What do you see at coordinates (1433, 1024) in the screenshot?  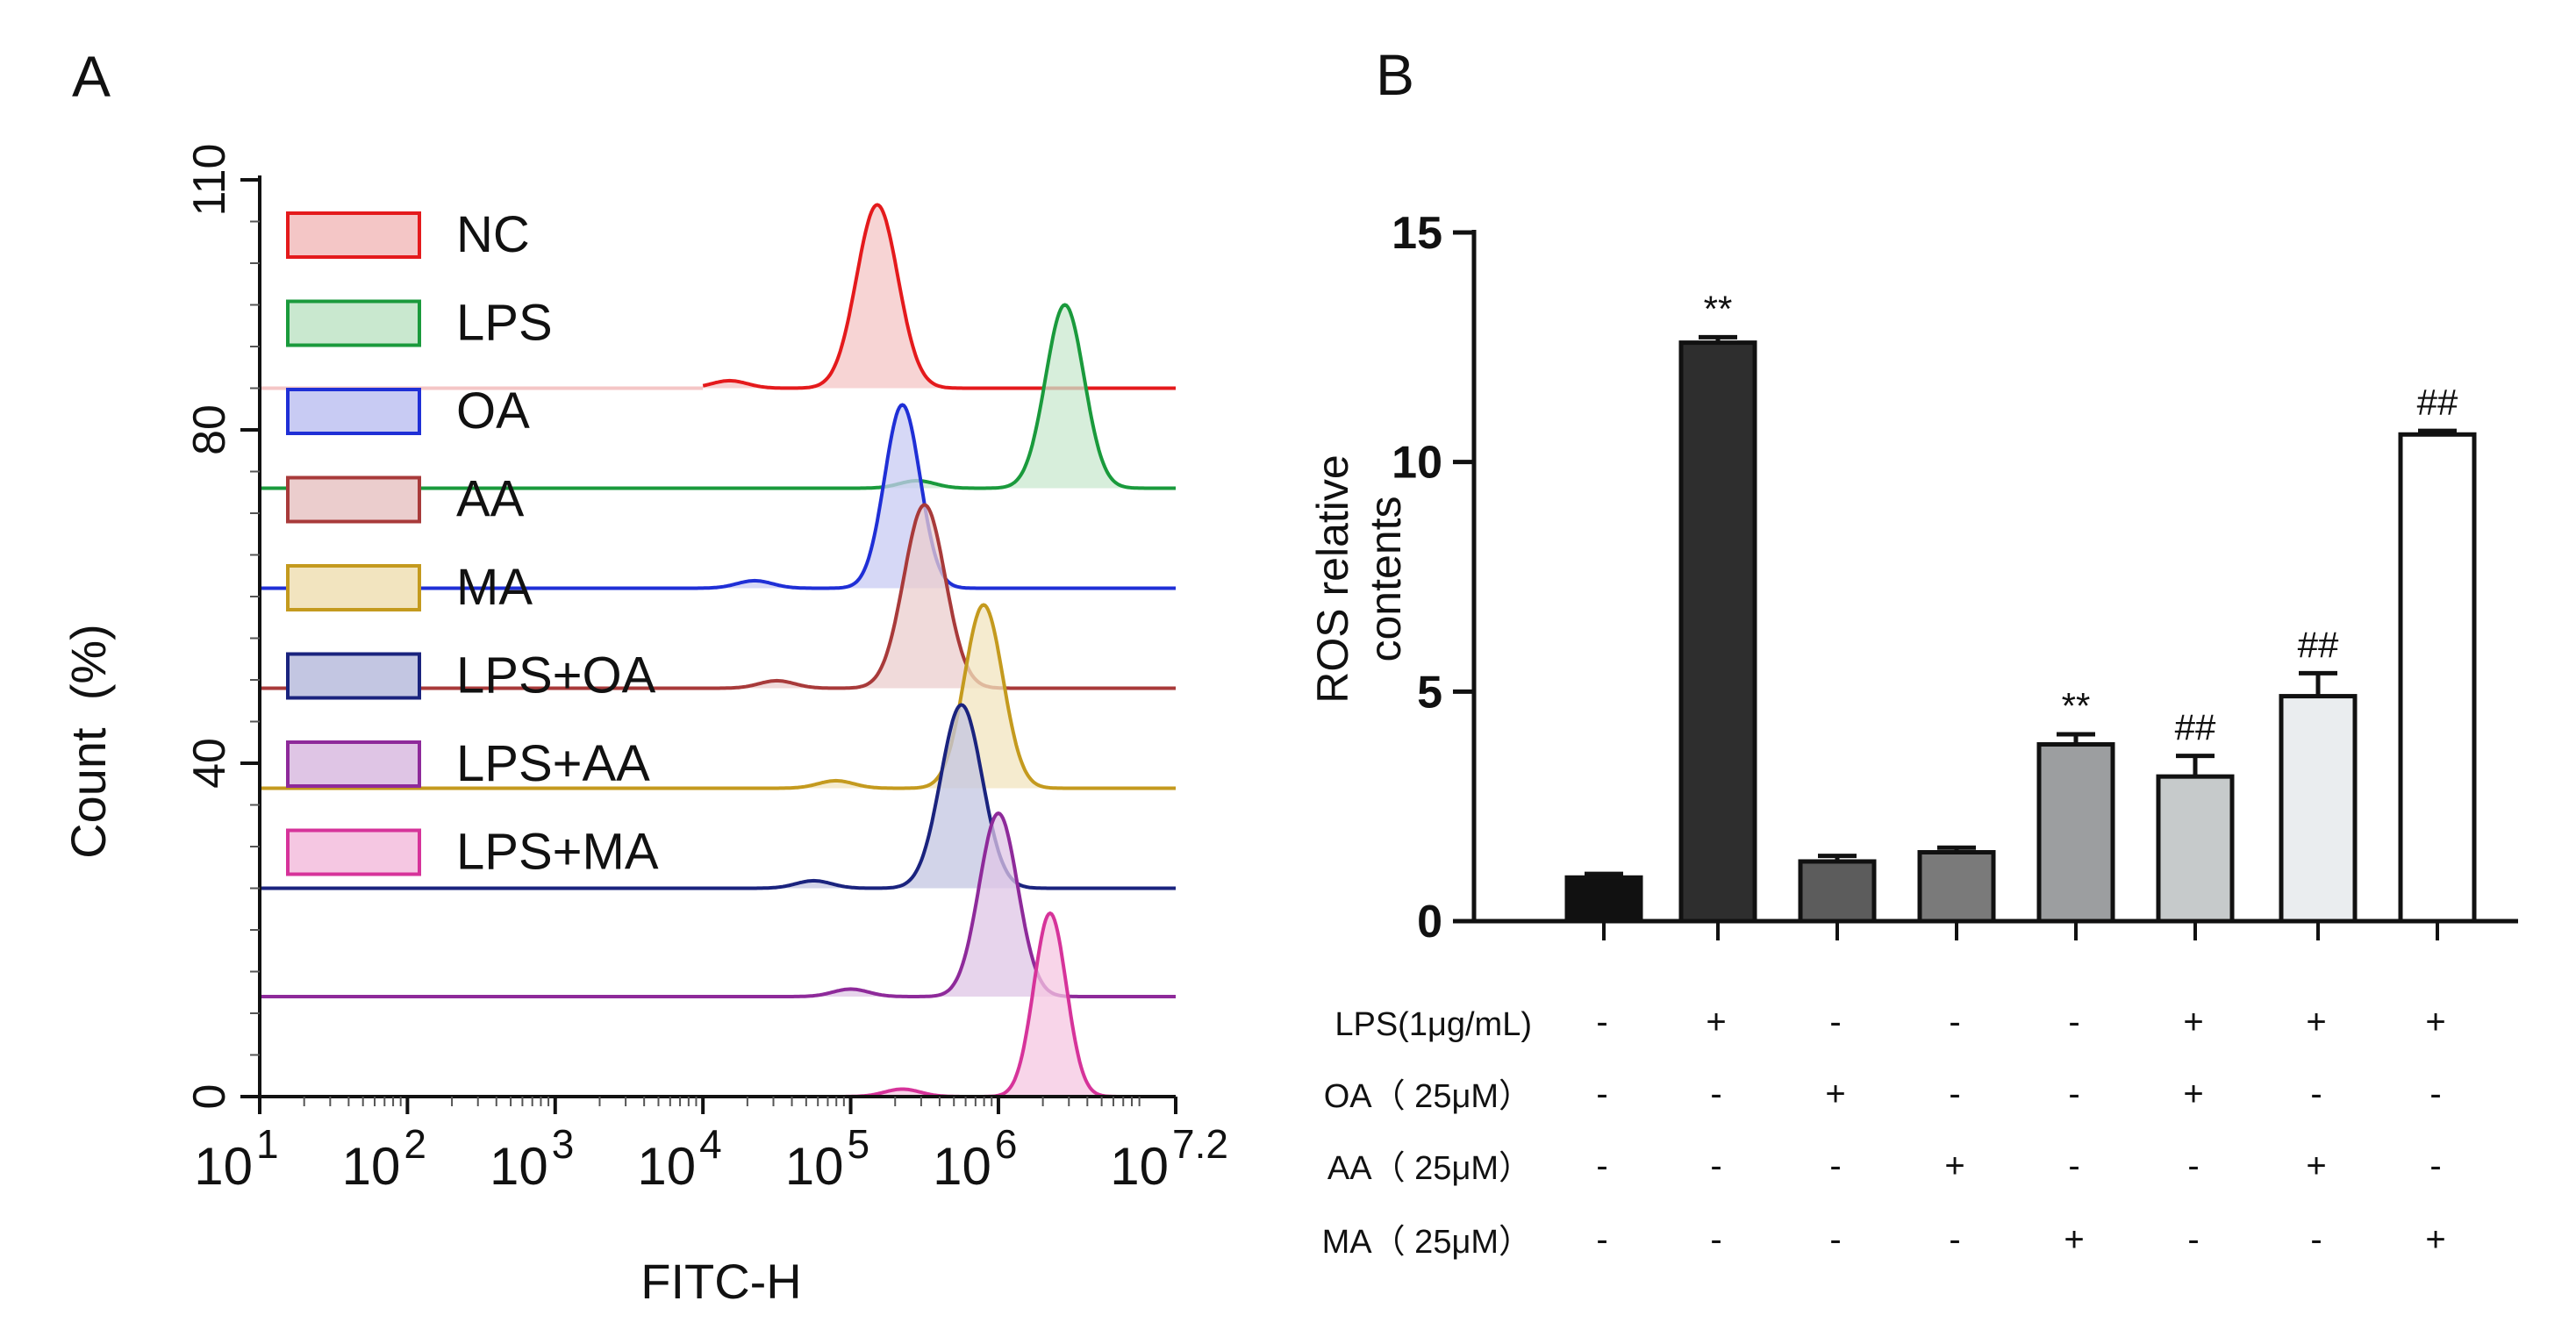 I see `treatment-label: LPS(1μg/mL)` at bounding box center [1433, 1024].